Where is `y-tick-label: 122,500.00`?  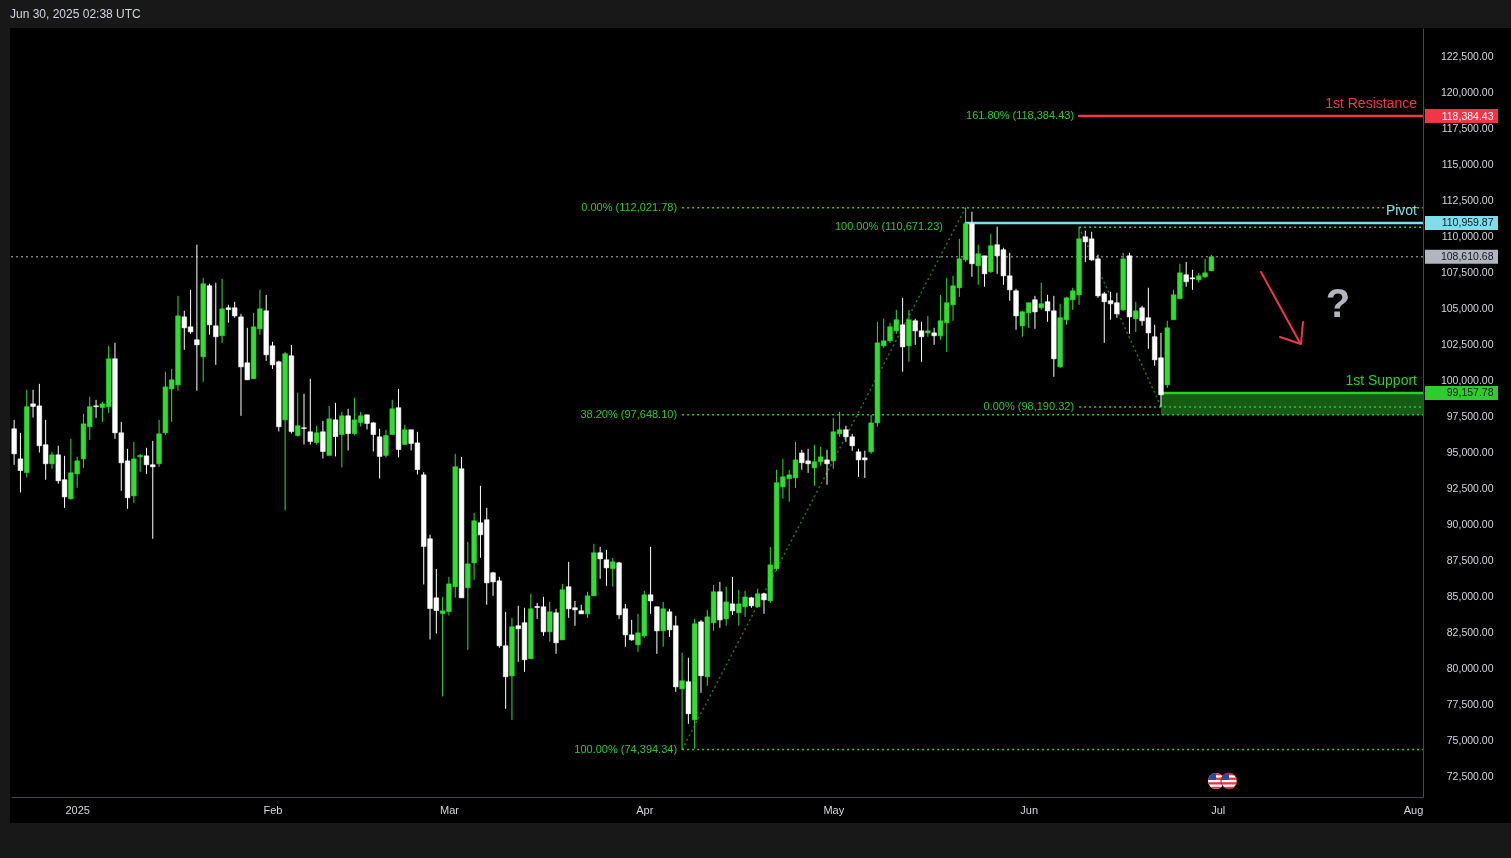 y-tick-label: 122,500.00 is located at coordinates (1467, 56).